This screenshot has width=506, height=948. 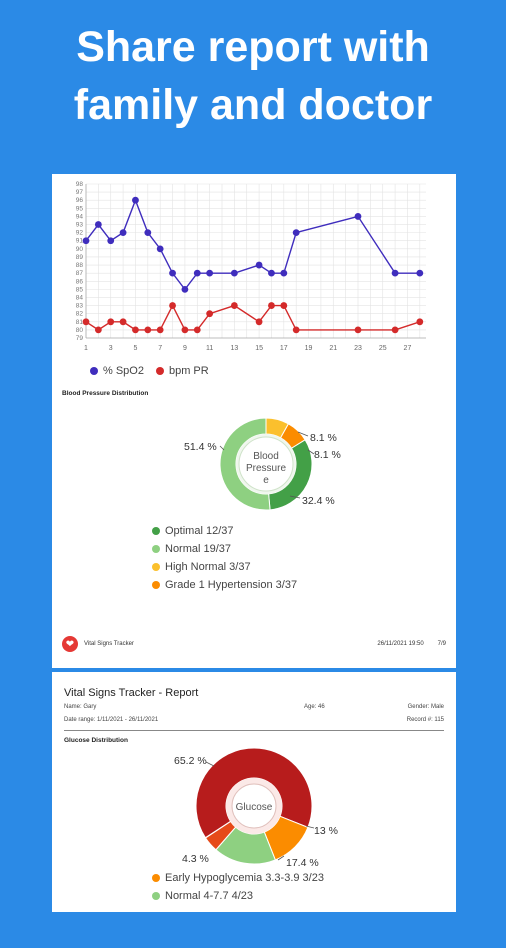 I want to click on legend-label-pr: bpm PR, so click(x=188, y=371).